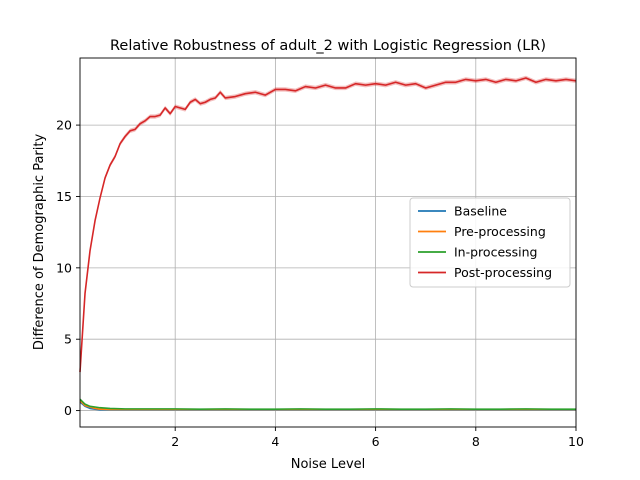  I want to click on y-tick-label: 5, so click(68, 339).